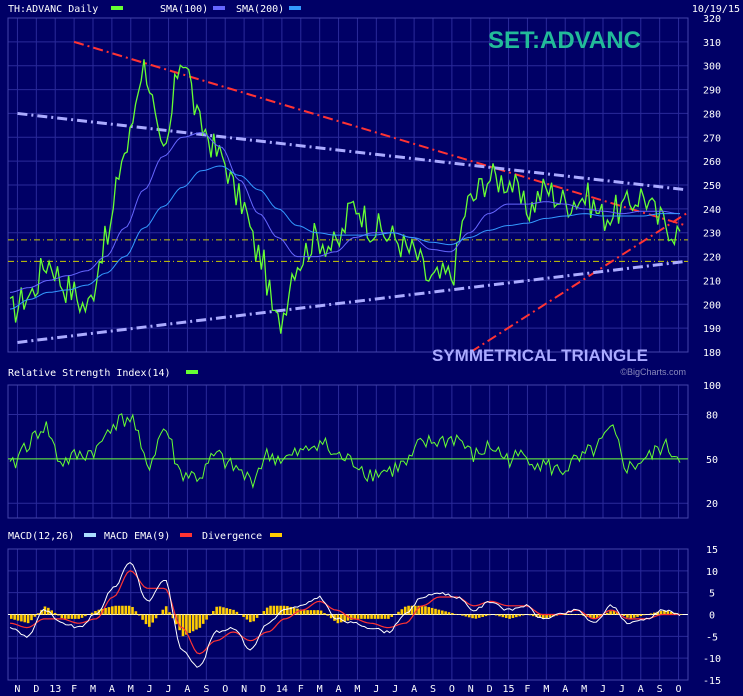 This screenshot has height=696, width=743. I want to click on divergence-label: Divergence, so click(232, 536).